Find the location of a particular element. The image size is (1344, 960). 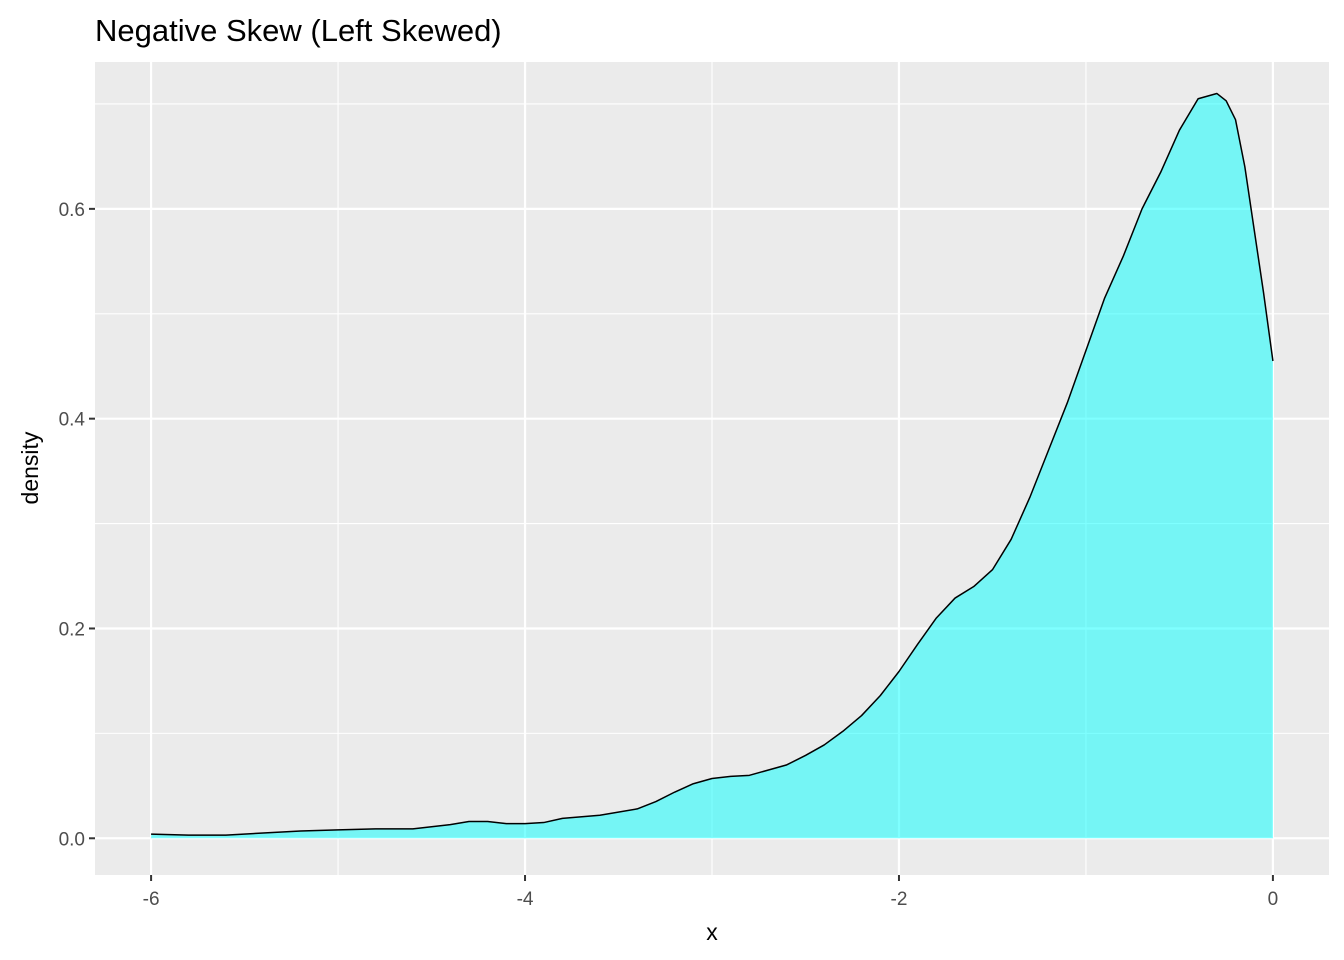

y-tick-label: 0.0 is located at coordinates (72, 839).